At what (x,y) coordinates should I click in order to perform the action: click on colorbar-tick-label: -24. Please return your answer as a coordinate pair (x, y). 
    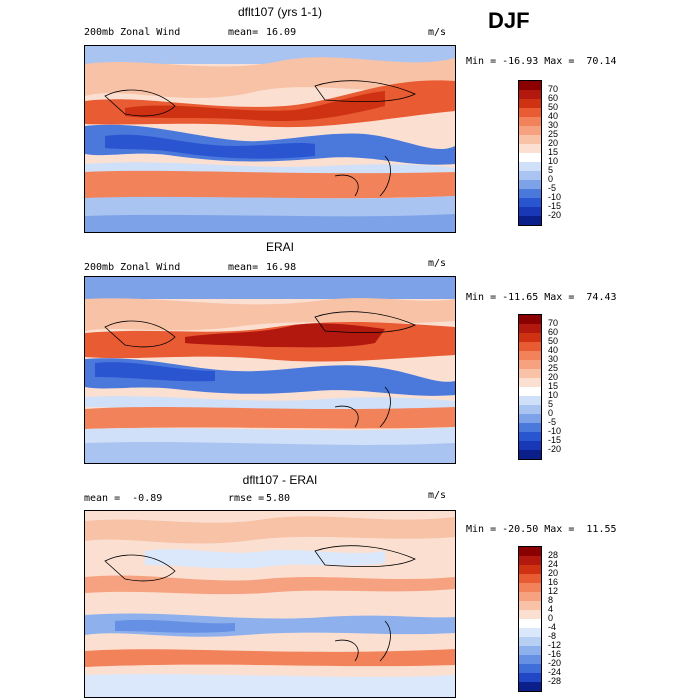
    Looking at the image, I should click on (555, 672).